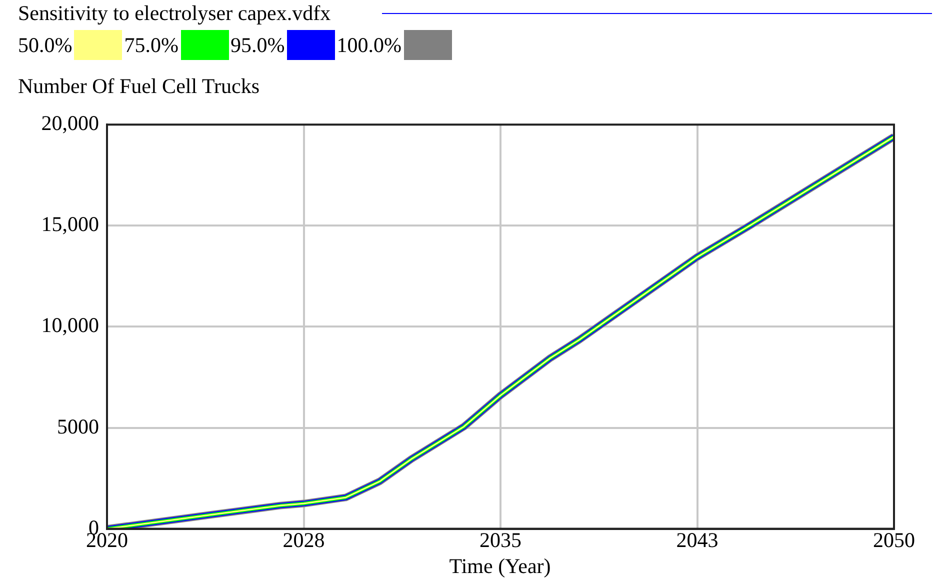  I want to click on x-tick-label: 2035, so click(501, 540).